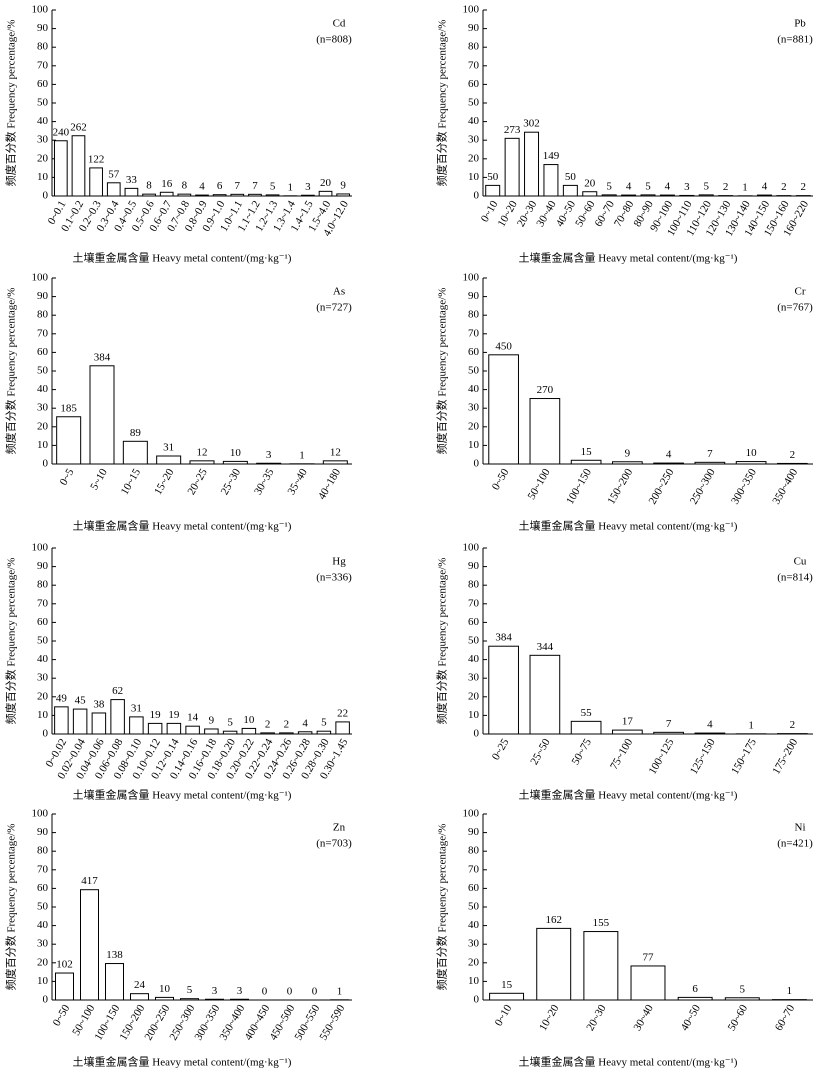 The height and width of the screenshot is (1078, 825). What do you see at coordinates (669, 724) in the screenshot?
I see `data-label: 7` at bounding box center [669, 724].